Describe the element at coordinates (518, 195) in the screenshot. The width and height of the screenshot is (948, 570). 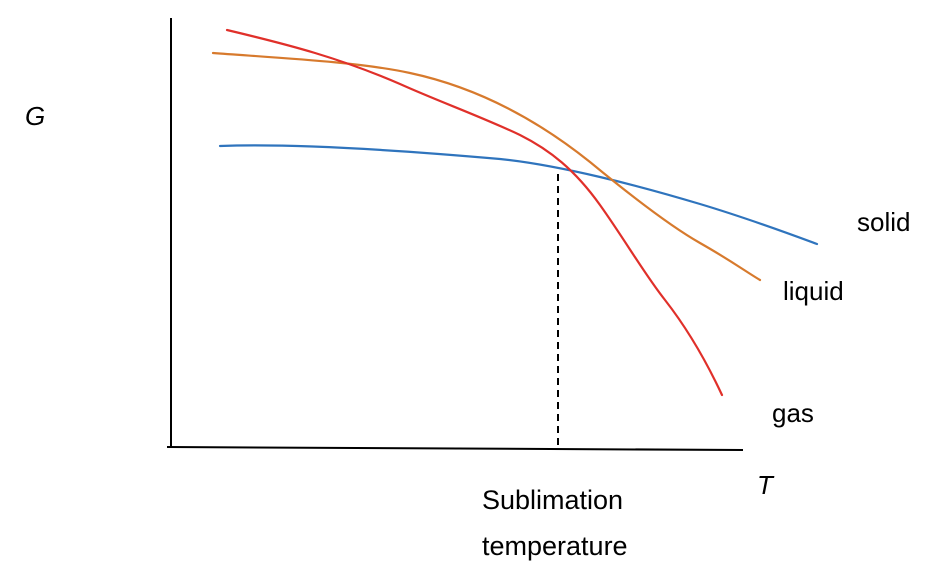
I see `series-solid-line` at that location.